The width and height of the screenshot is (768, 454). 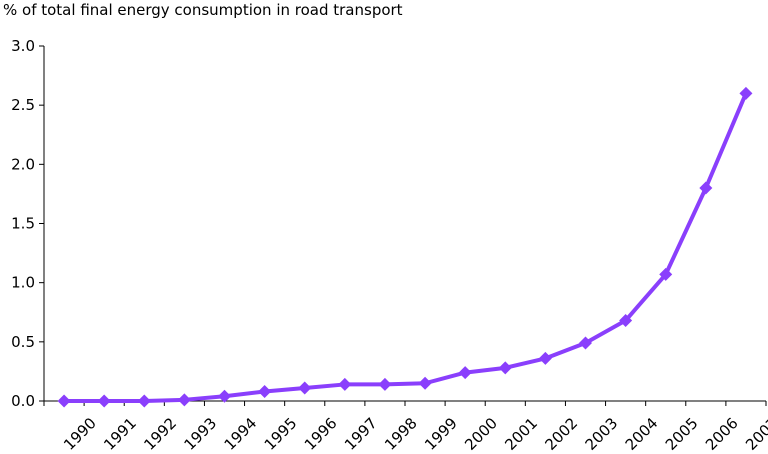 I want to click on y-tick-label: 0.0, so click(x=23, y=401).